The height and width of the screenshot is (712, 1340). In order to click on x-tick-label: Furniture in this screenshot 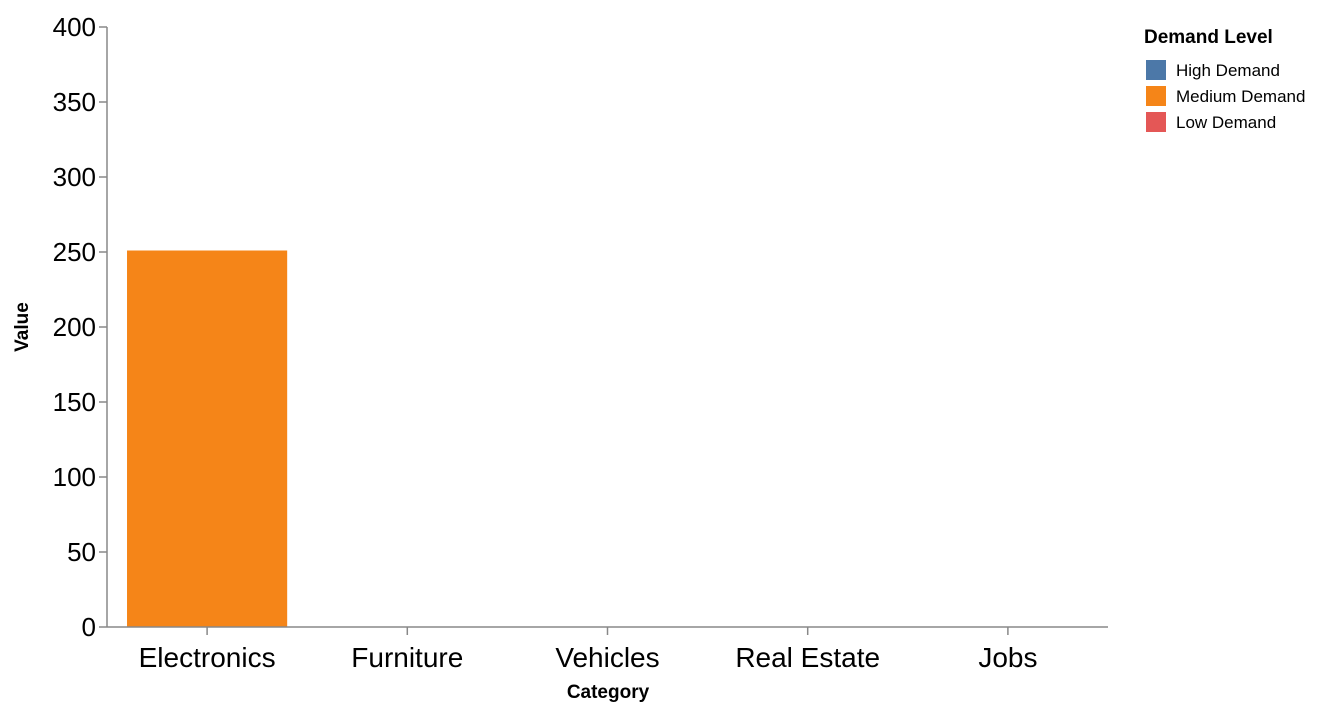, I will do `click(407, 657)`.